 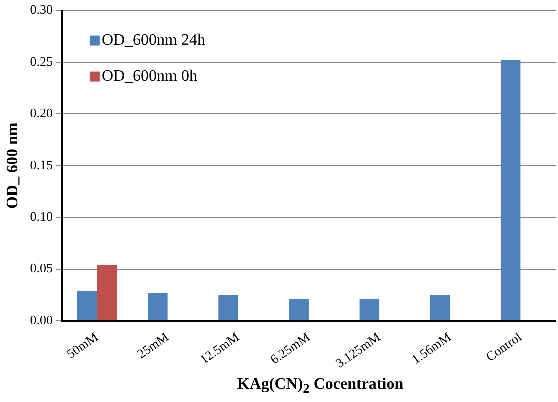 I want to click on legend-label: OD_600nm 0h, so click(x=150, y=77).